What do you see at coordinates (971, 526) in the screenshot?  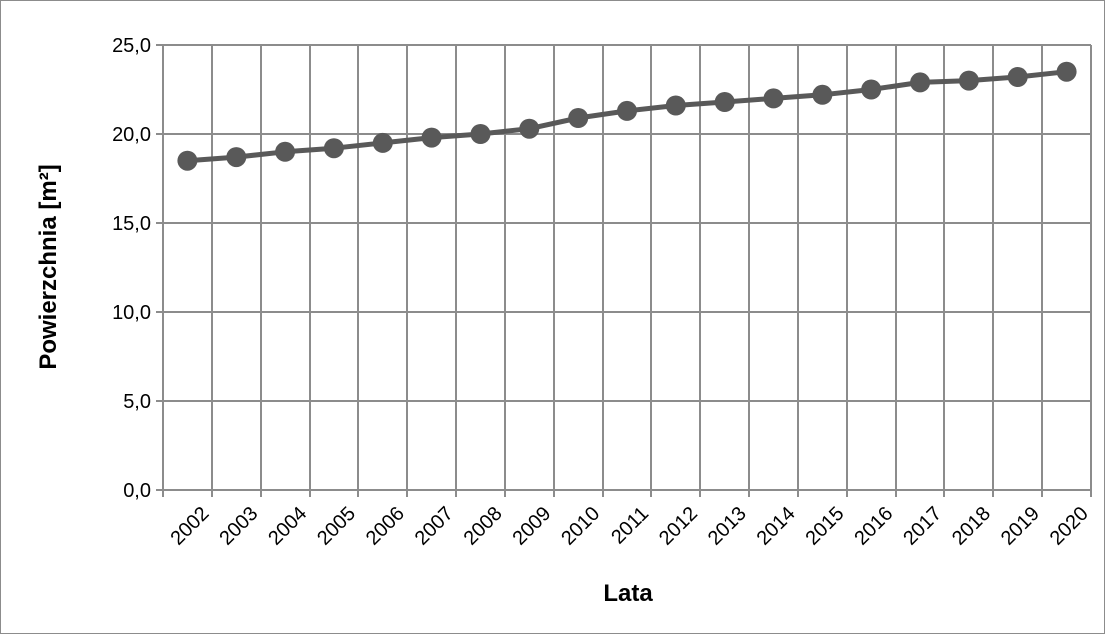 I see `x-tick-label: 2018` at bounding box center [971, 526].